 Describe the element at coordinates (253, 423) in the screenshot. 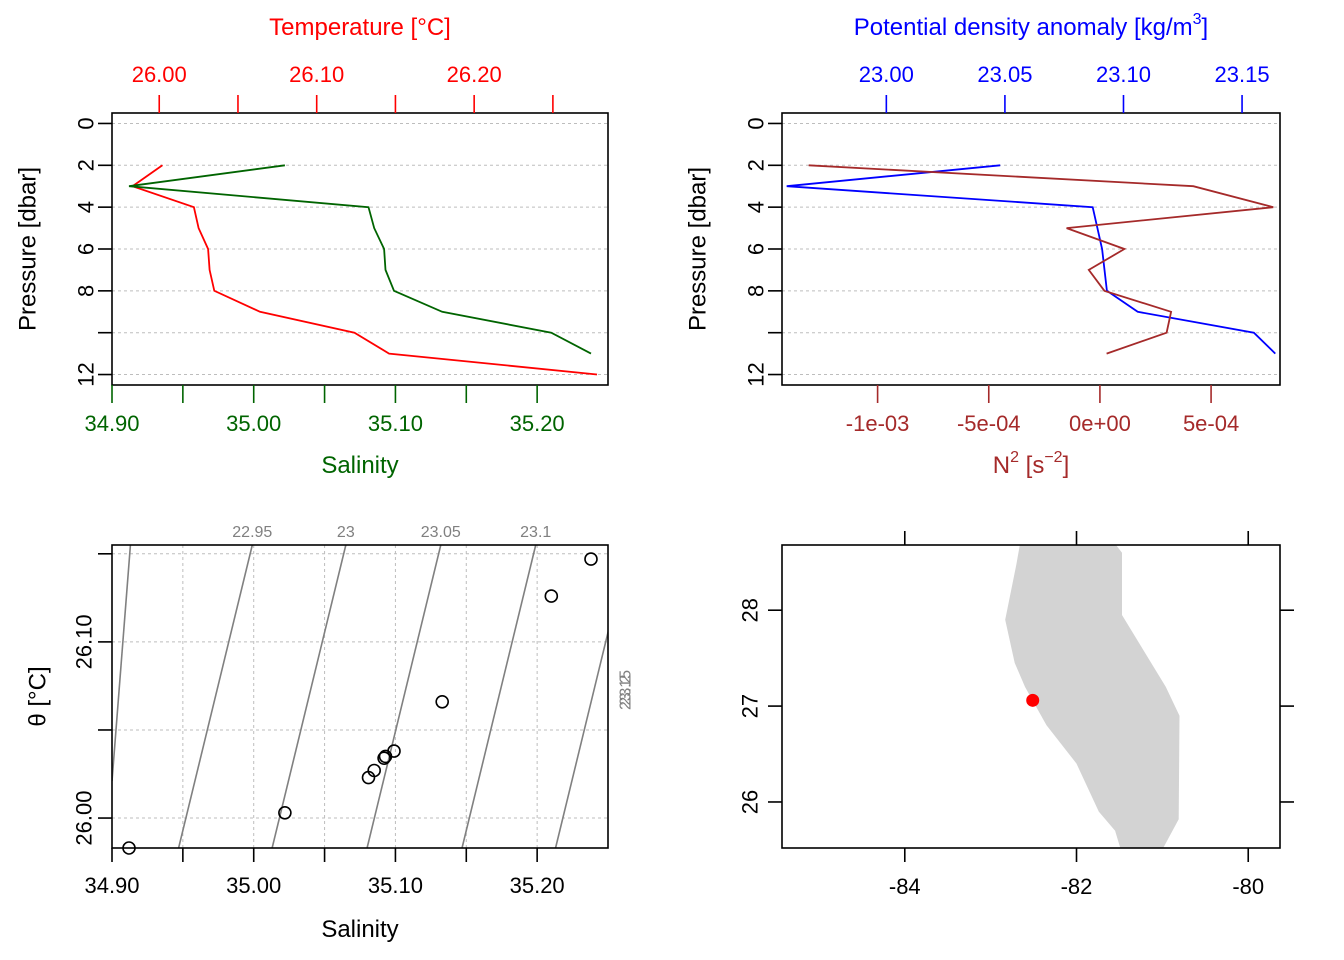

I see `bottom-tick-label: 35.00` at that location.